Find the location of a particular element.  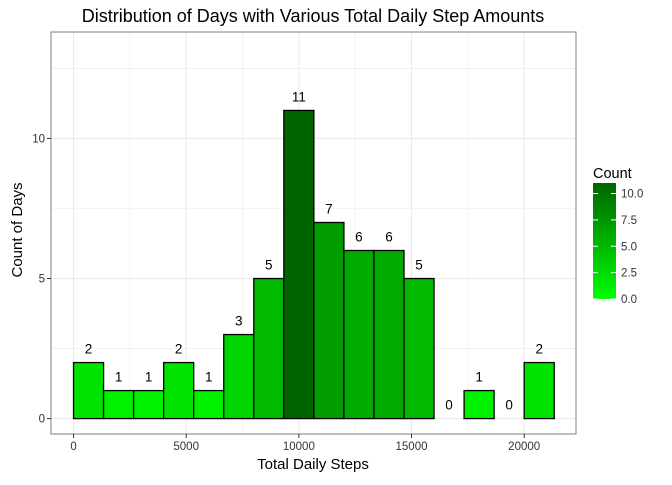

x-axis-title: Total Daily Steps is located at coordinates (313, 464).